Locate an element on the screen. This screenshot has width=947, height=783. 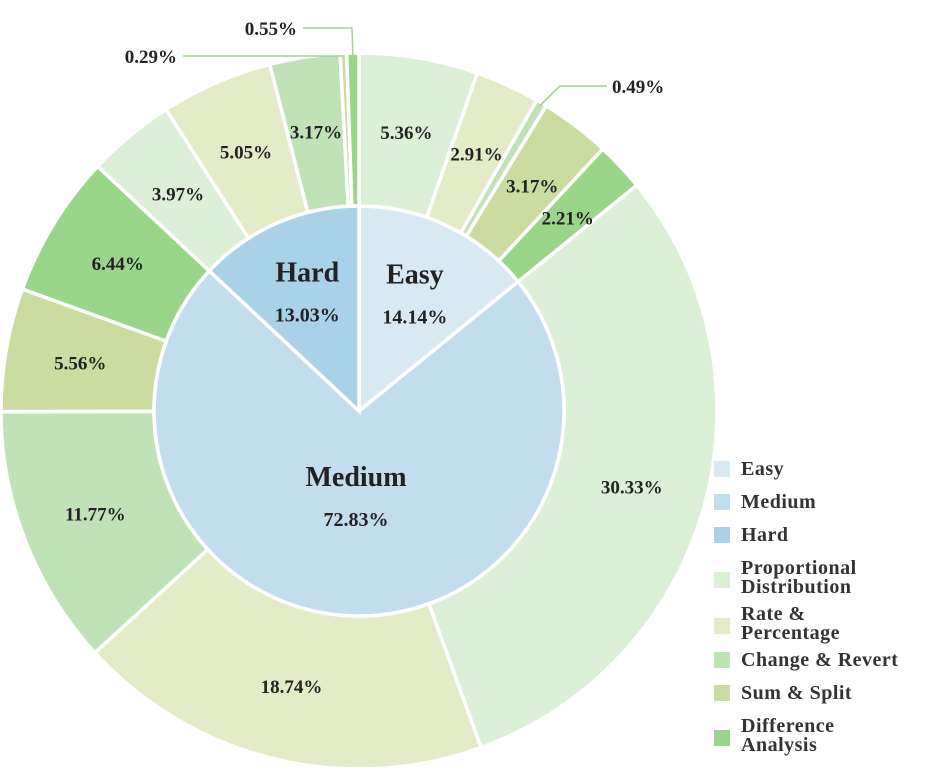
inner-slice-hard is located at coordinates (283, 310).